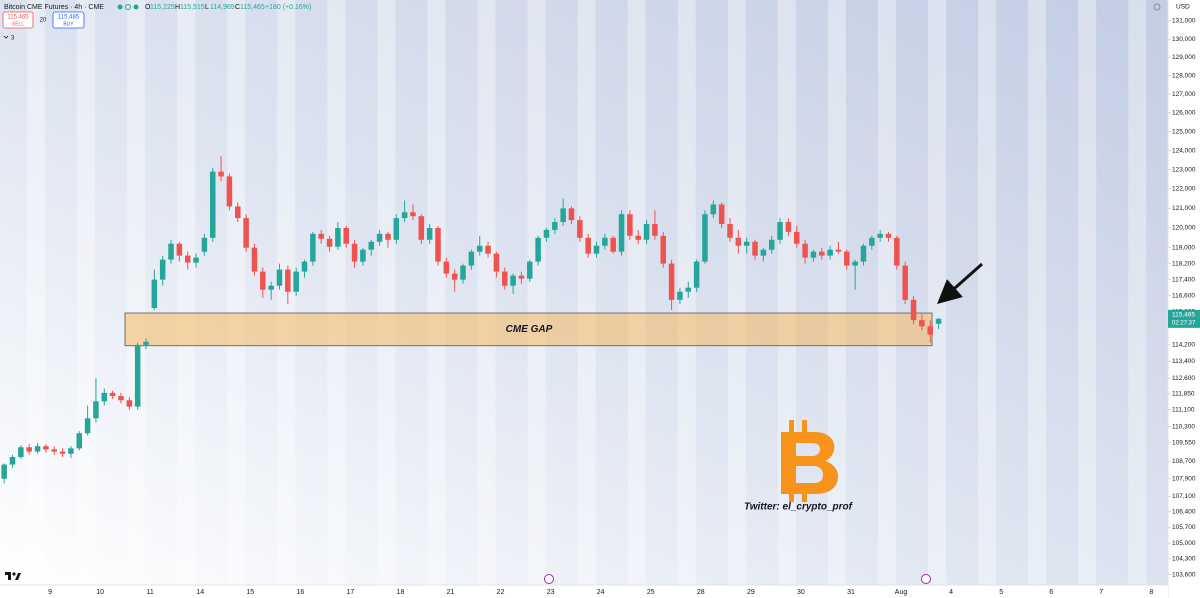  I want to click on status-dot, so click(136, 7).